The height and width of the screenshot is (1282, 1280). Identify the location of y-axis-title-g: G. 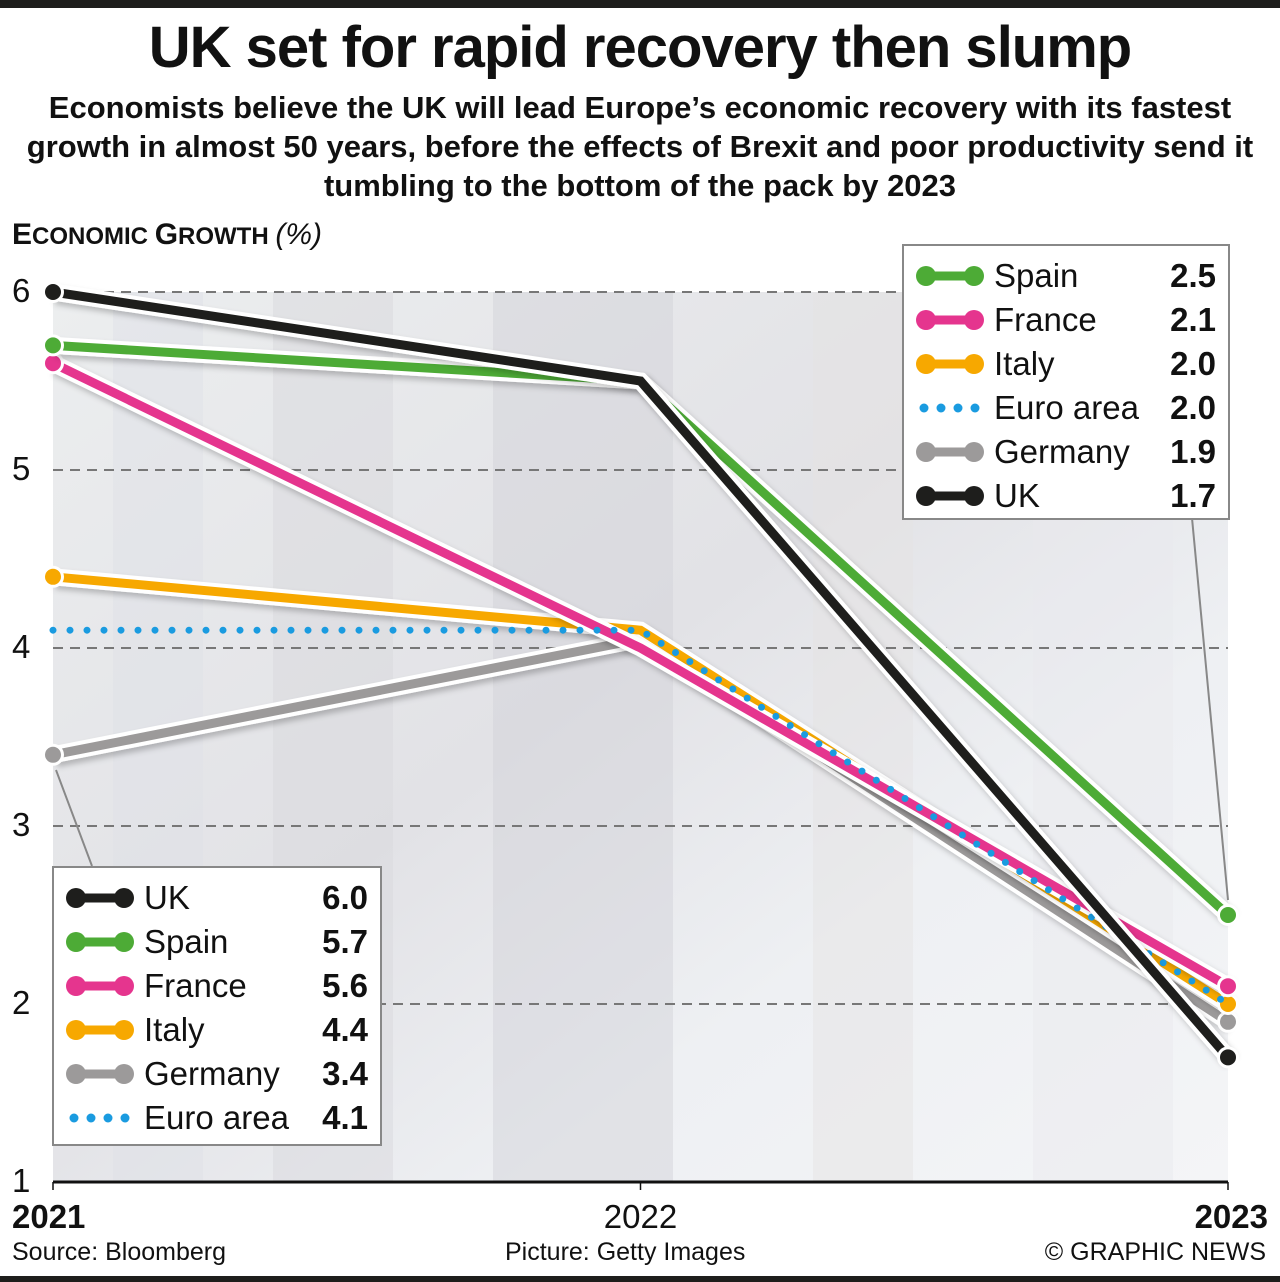
(166, 234).